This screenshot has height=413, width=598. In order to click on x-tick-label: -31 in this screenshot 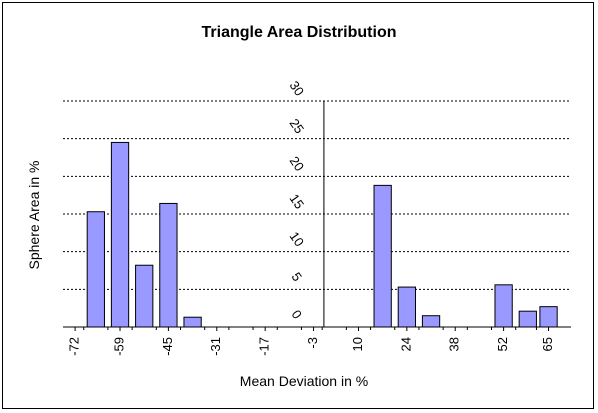, I will do `click(215, 346)`.